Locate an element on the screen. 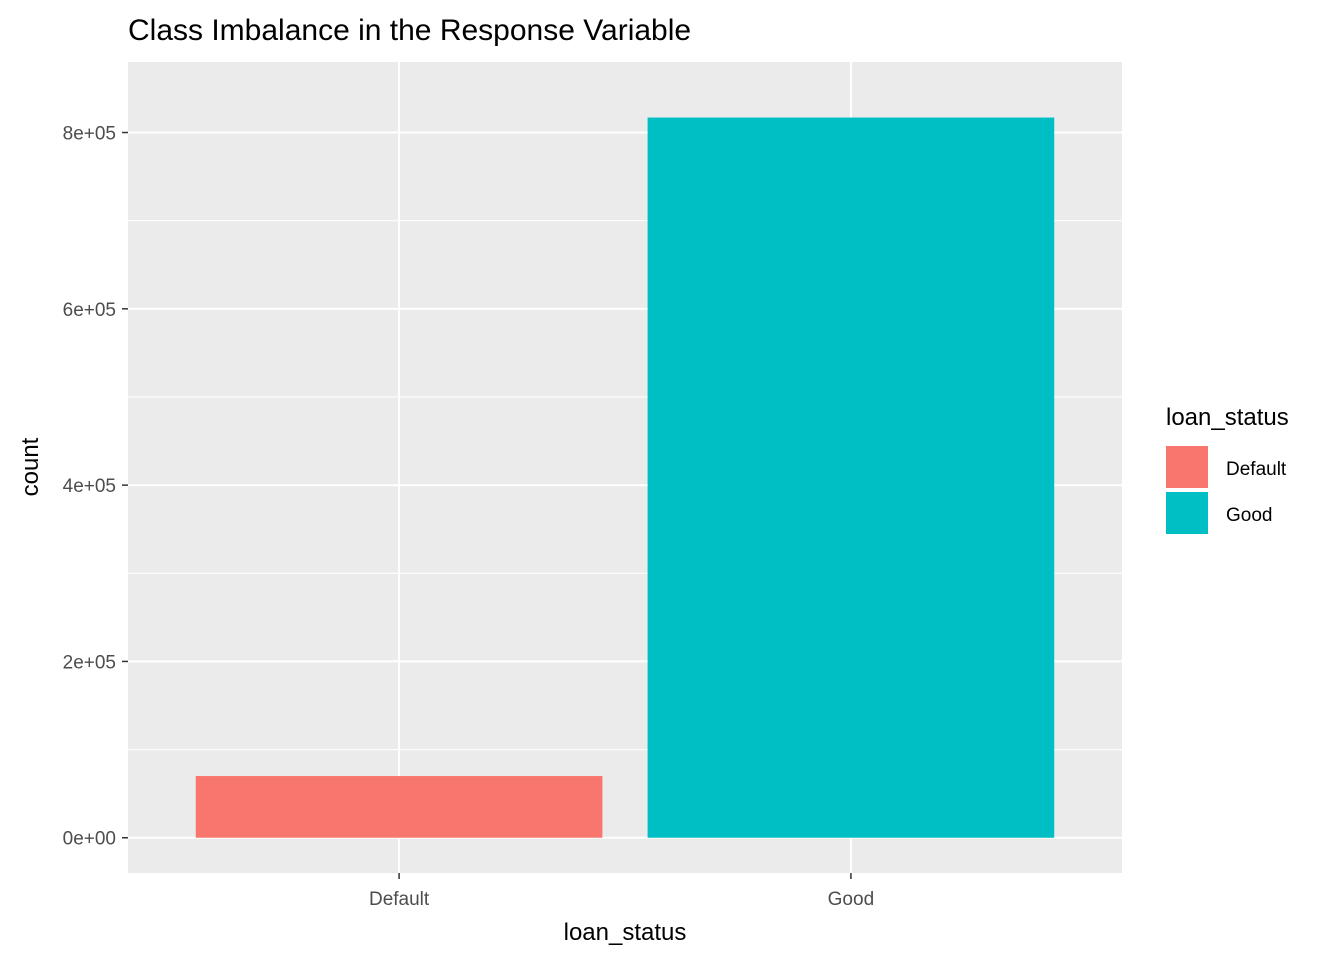  y-axis-title: count is located at coordinates (30, 466).